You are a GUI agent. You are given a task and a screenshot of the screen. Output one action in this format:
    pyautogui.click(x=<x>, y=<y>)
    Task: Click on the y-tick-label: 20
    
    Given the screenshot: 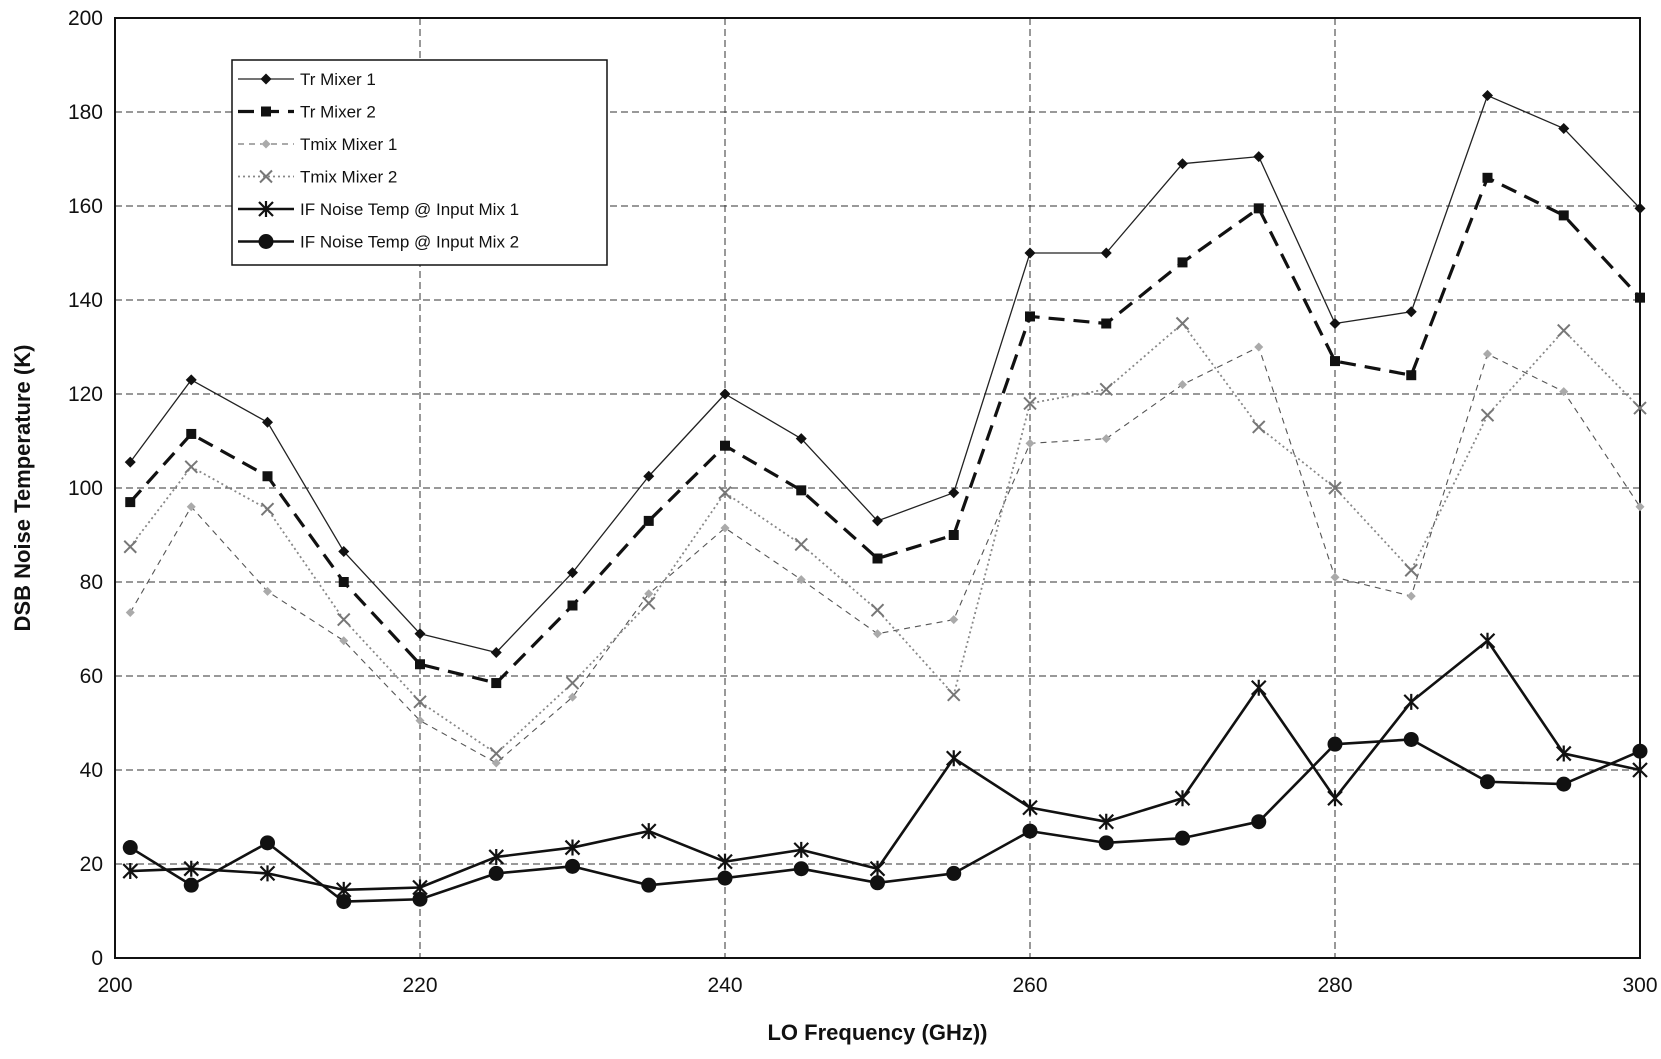 What is the action you would take?
    pyautogui.click(x=91, y=864)
    